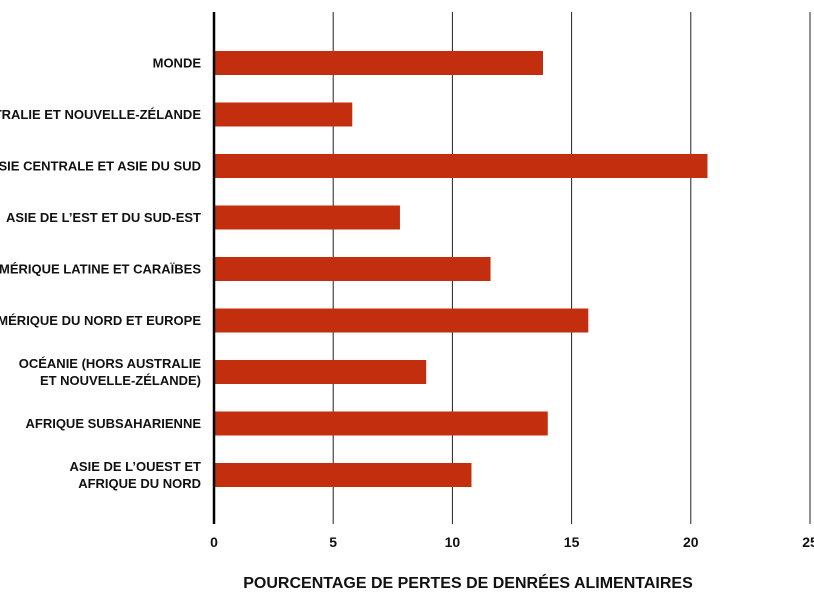 The image size is (814, 595). Describe the element at coordinates (103, 217) in the screenshot. I see `category-label: ASIE DE L’EST ET DU SUD-EST` at that location.